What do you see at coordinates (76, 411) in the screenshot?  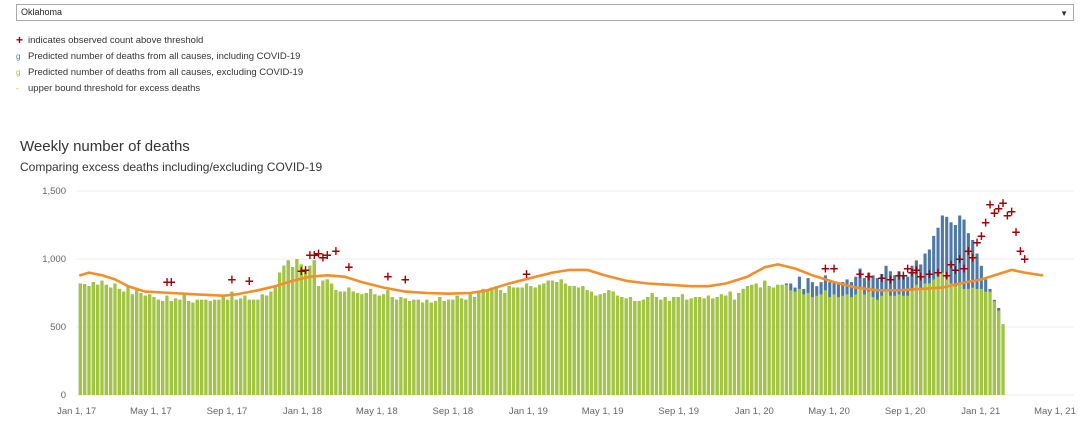 I see `x-tick-label: Jan 1, 17` at bounding box center [76, 411].